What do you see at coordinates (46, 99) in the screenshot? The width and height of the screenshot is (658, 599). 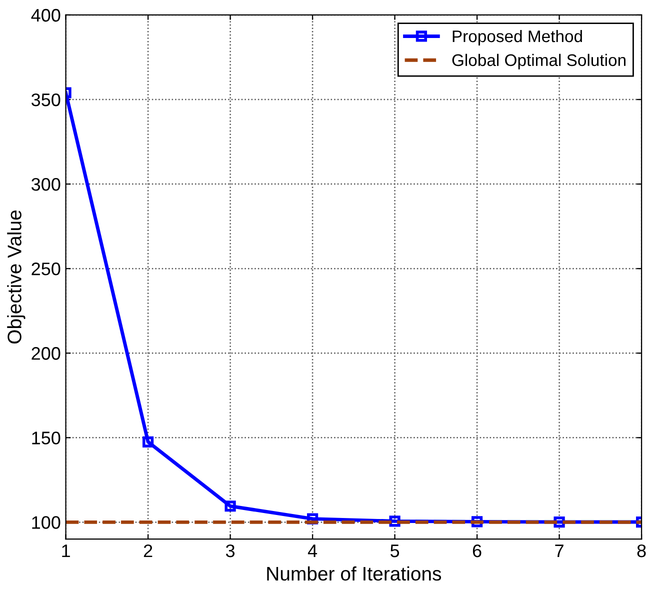 I see `y-tick-label: 350` at bounding box center [46, 99].